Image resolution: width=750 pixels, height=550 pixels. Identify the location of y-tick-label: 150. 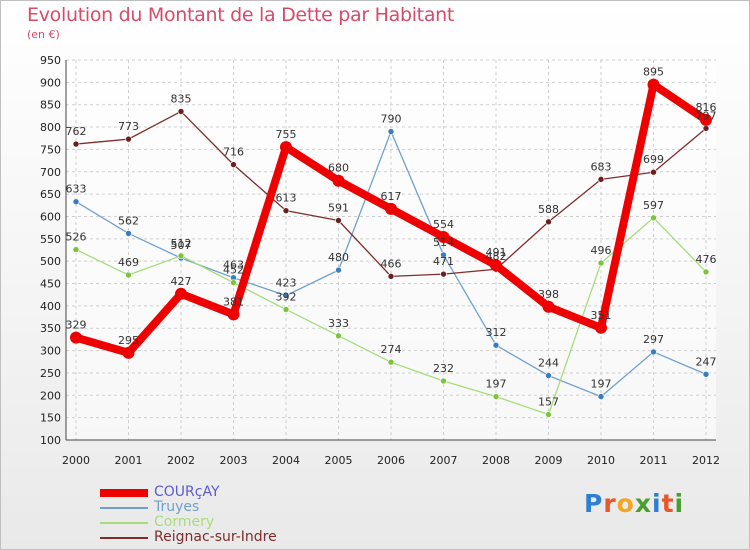
(50, 418).